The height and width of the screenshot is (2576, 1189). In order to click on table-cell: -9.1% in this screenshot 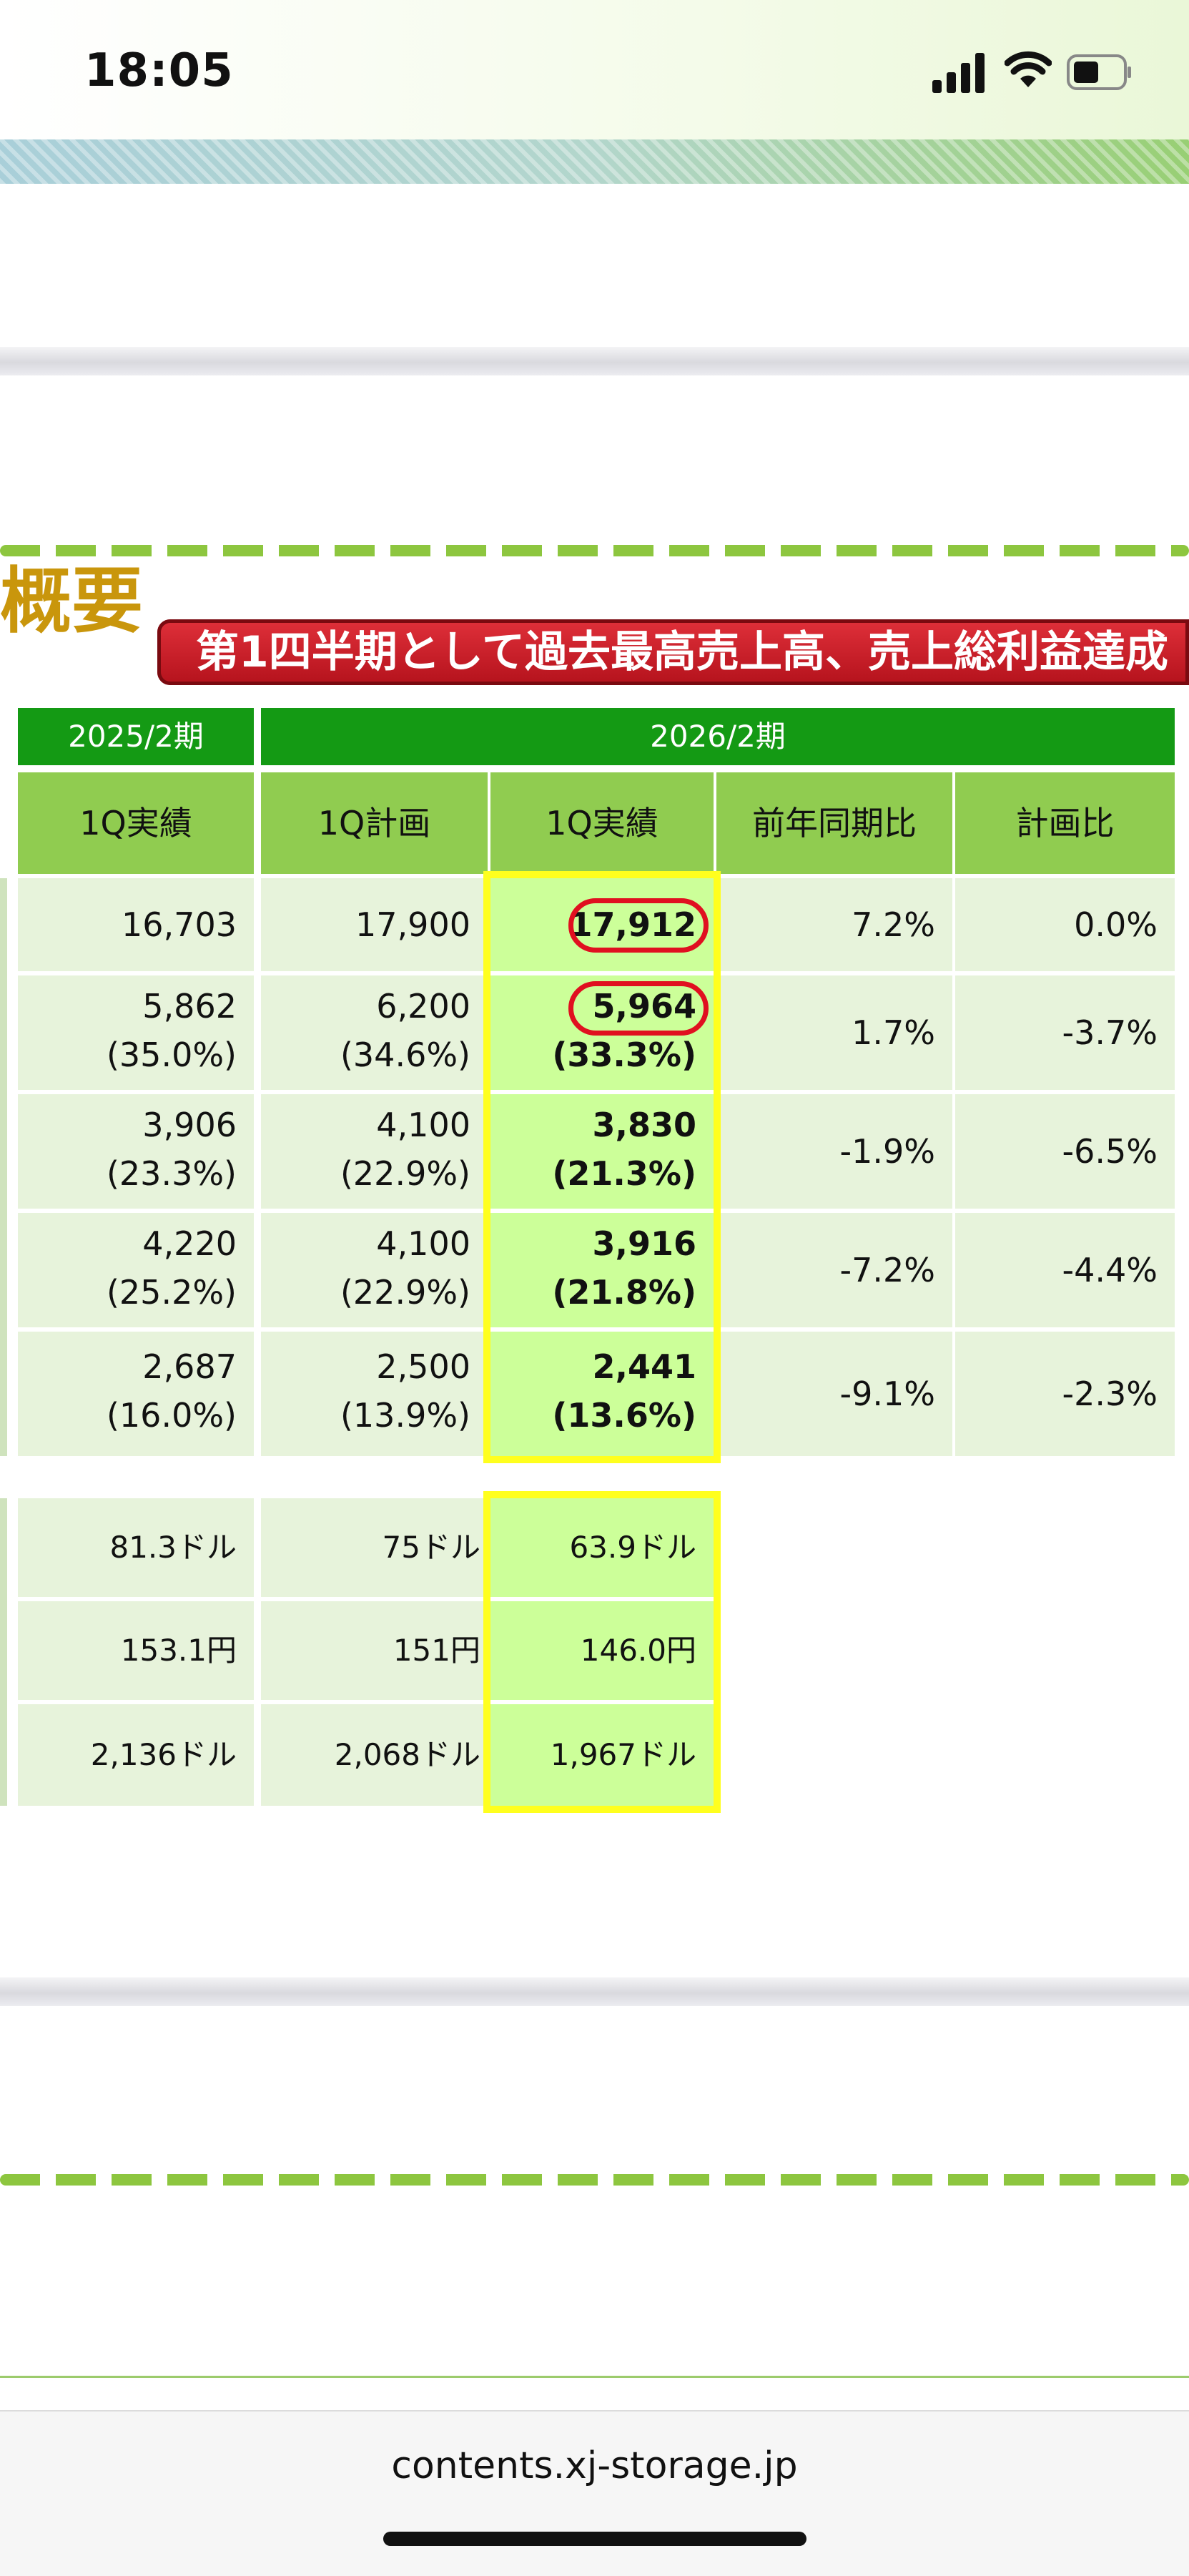, I will do `click(834, 1394)`.